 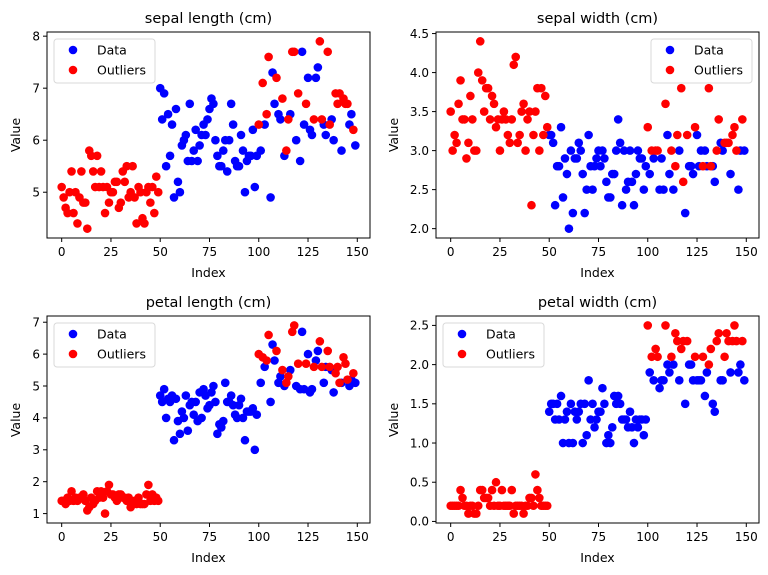 What do you see at coordinates (493, 345) in the screenshot?
I see `legend: Data Outliers` at bounding box center [493, 345].